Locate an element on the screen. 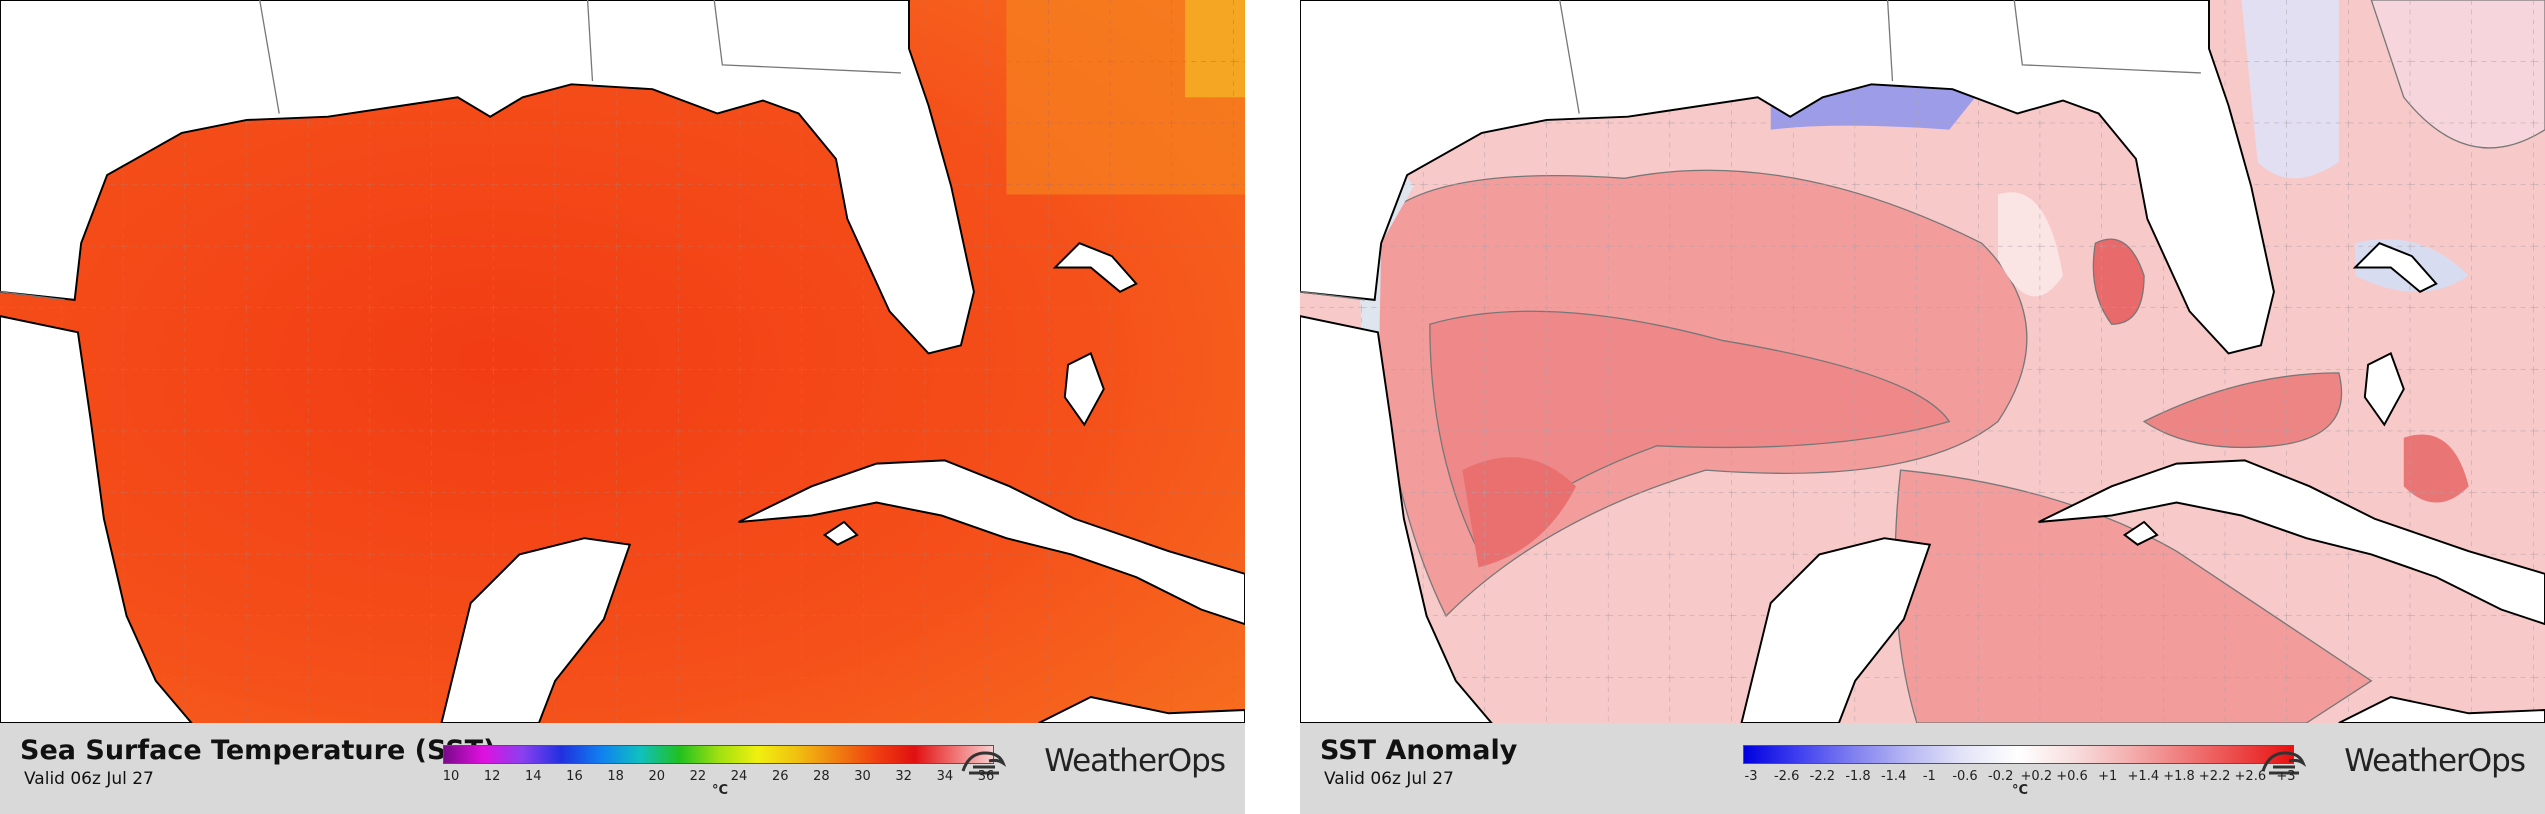 The image size is (2545, 814). colorbar-tick-label: +2.6 is located at coordinates (2250, 776).